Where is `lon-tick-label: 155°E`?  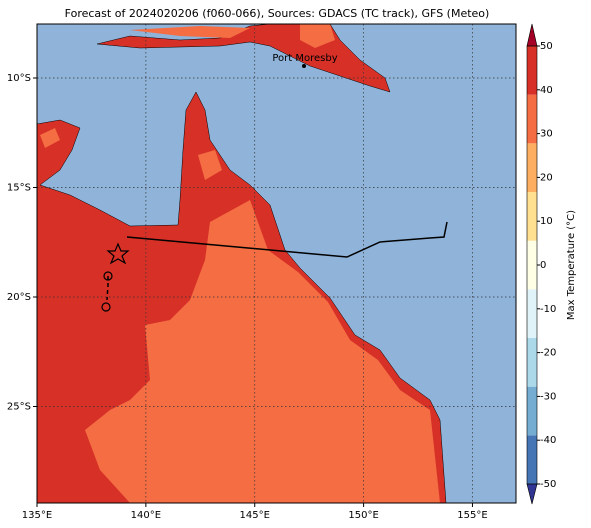
lon-tick-label: 155°E is located at coordinates (472, 515).